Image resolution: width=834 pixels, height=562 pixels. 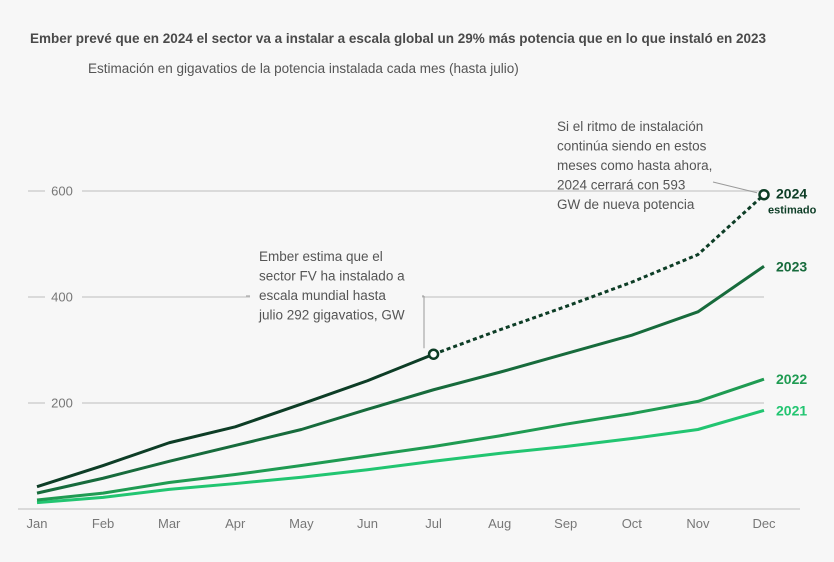 I want to click on annotation-connector, so click(x=735, y=187).